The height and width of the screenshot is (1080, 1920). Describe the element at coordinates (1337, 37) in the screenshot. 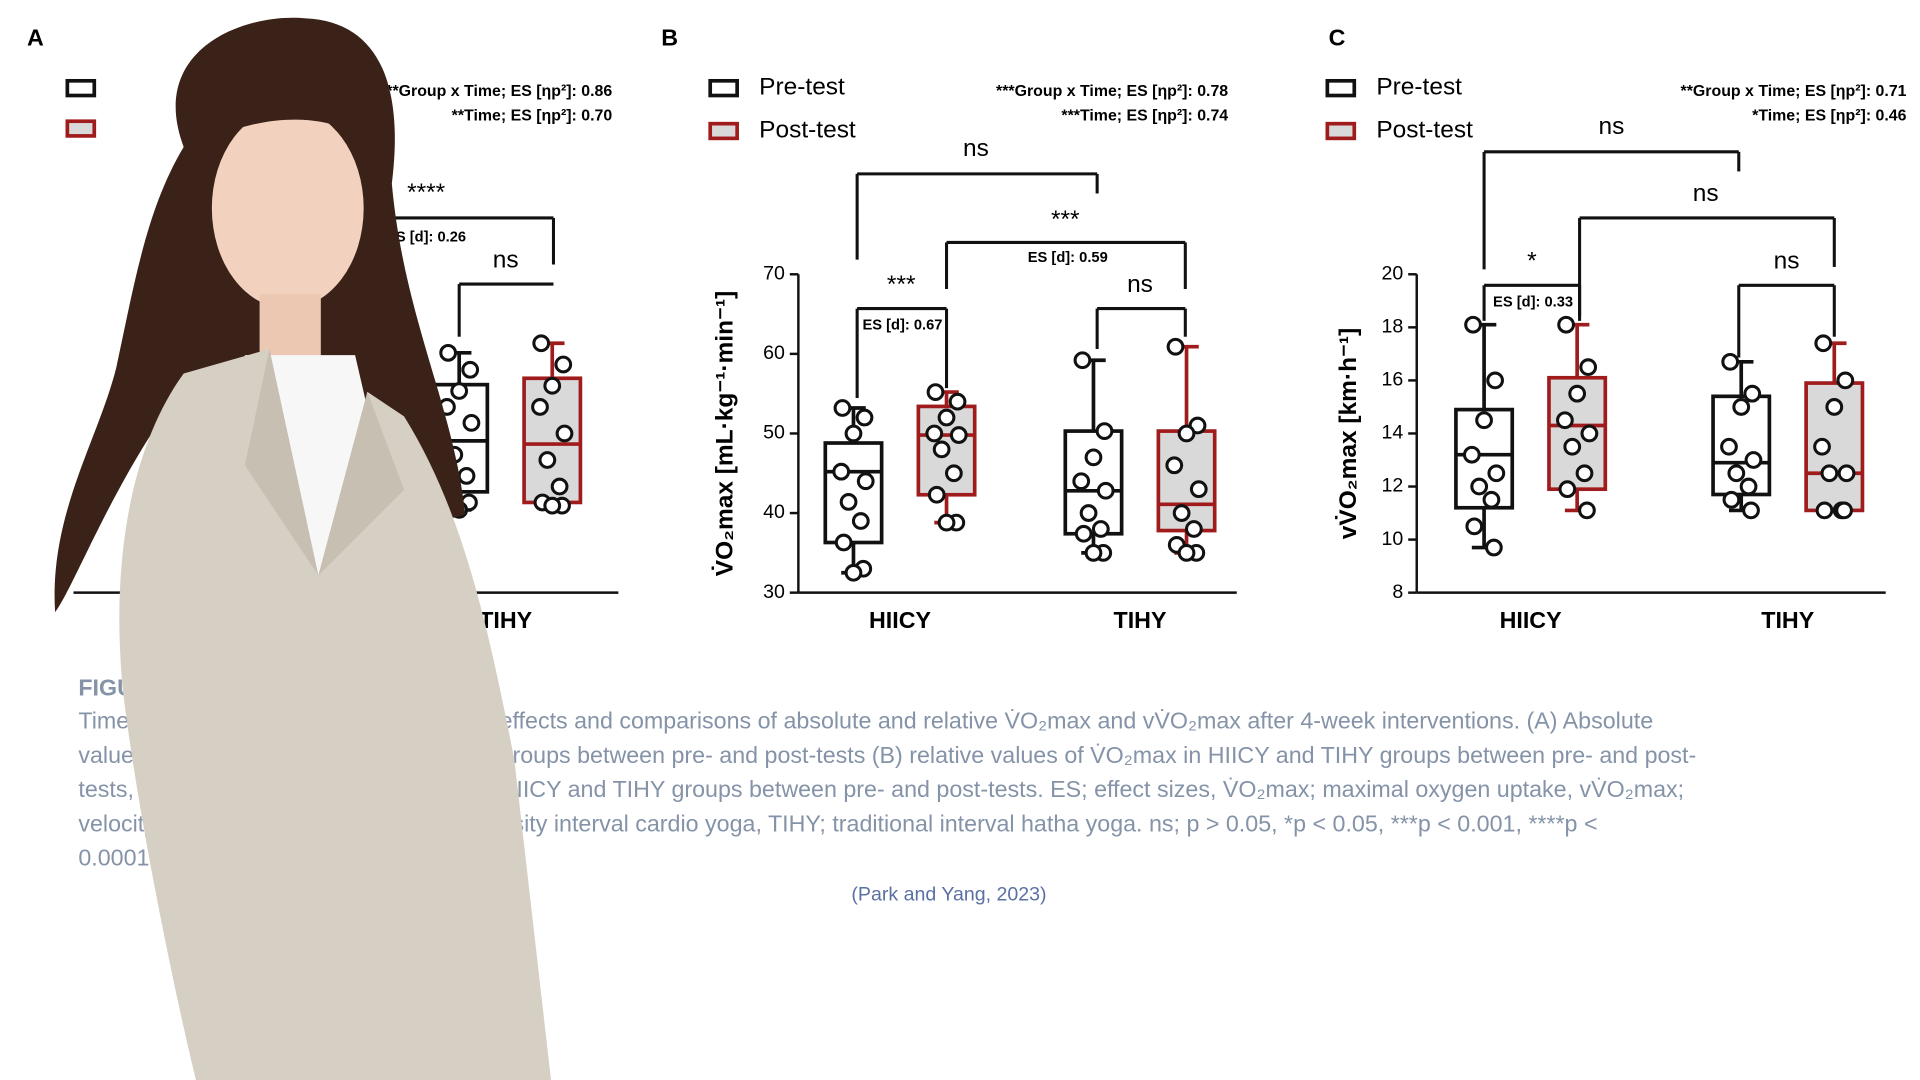

I see `panel-letter: C` at that location.